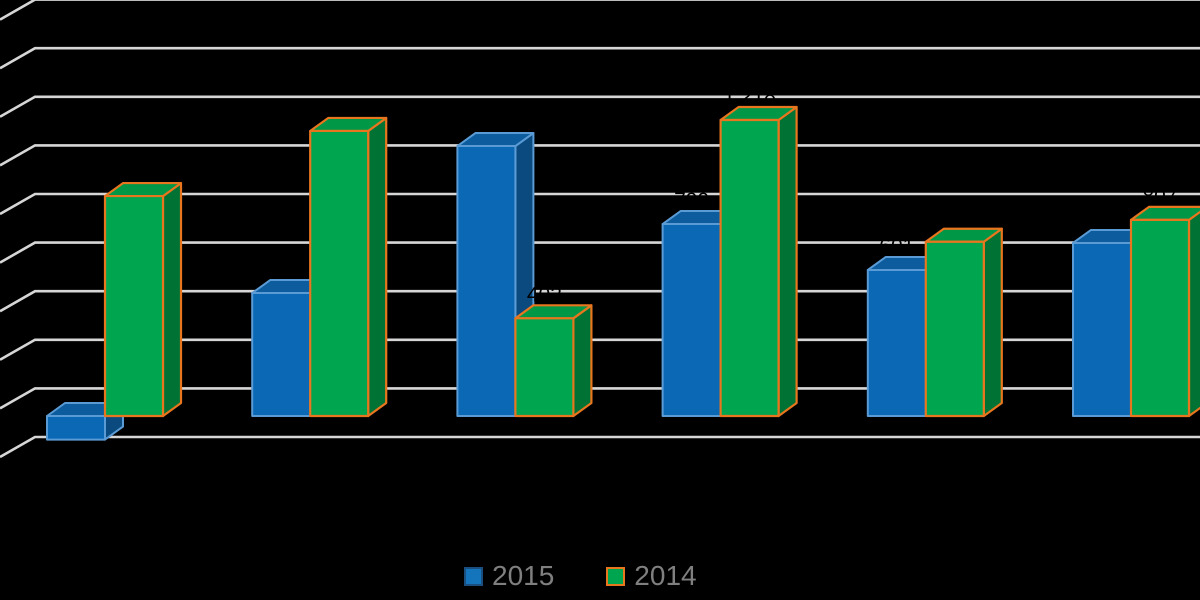 Image resolution: width=1200 pixels, height=600 pixels. I want to click on legend-label-2015: 2015, so click(523, 575).